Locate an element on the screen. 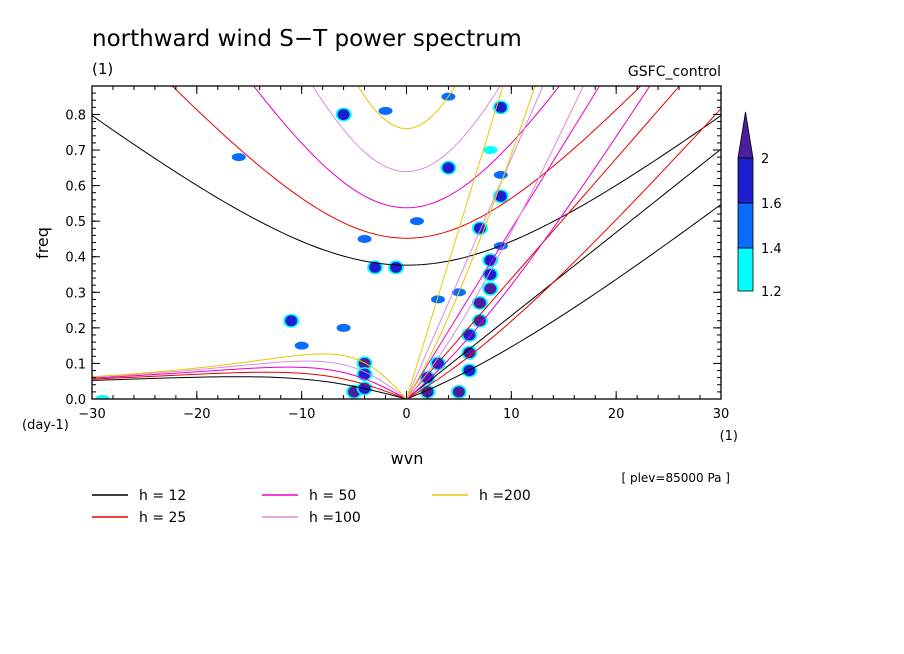 Image resolution: width=904 pixels, height=654 pixels. x-tick-label: 20 is located at coordinates (616, 414).